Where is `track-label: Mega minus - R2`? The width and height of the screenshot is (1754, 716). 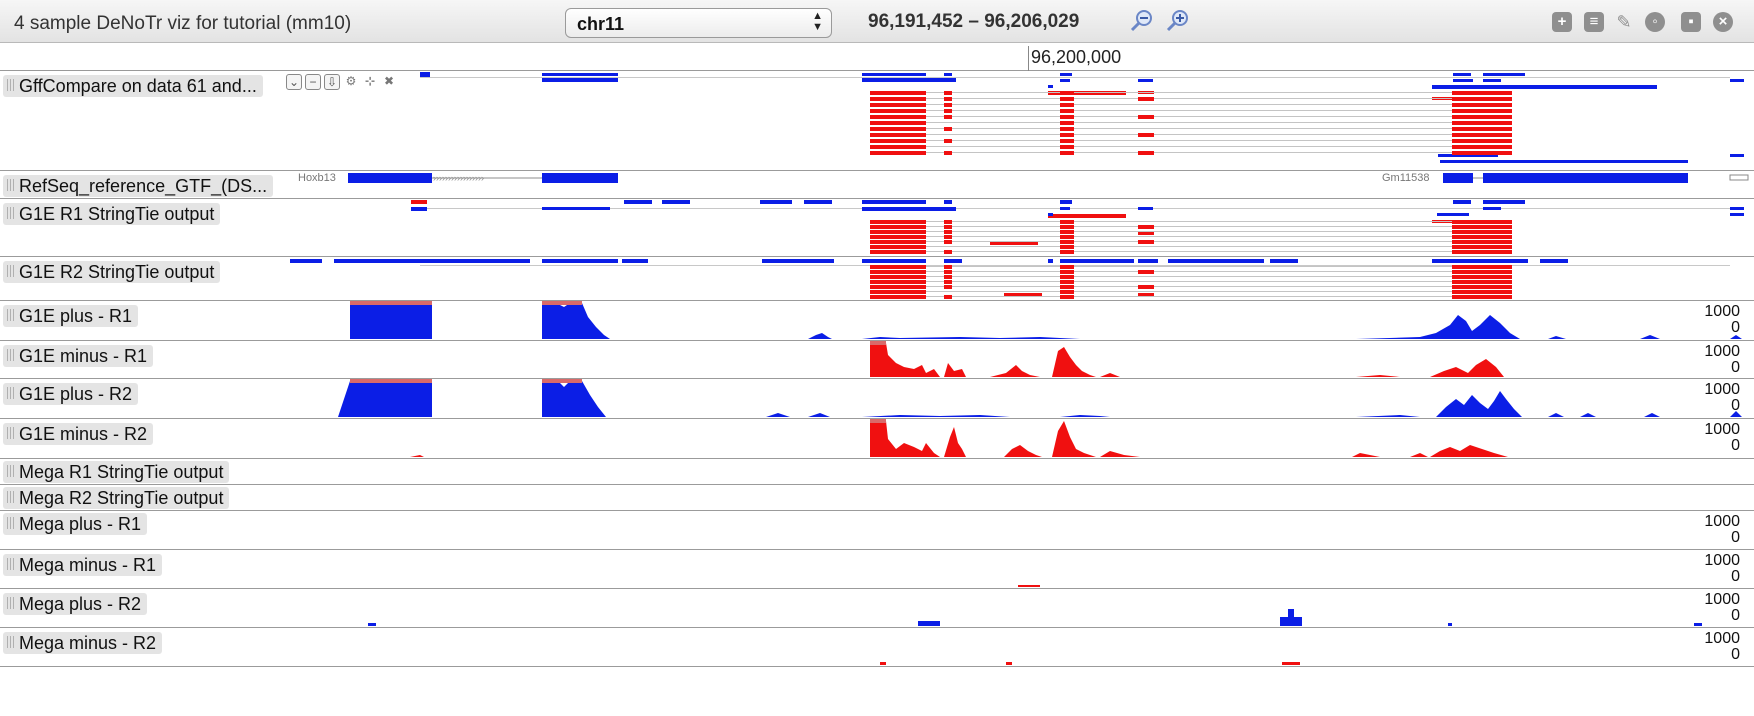 track-label: Mega minus - R2 is located at coordinates (83, 643).